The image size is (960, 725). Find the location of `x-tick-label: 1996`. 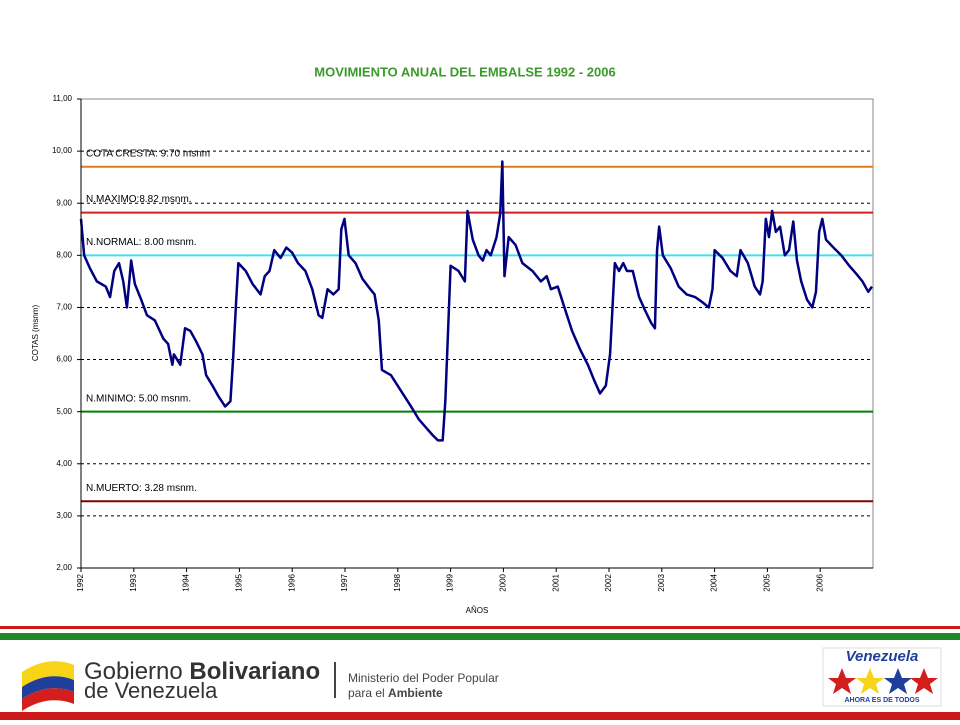

x-tick-label: 1996 is located at coordinates (291, 582).